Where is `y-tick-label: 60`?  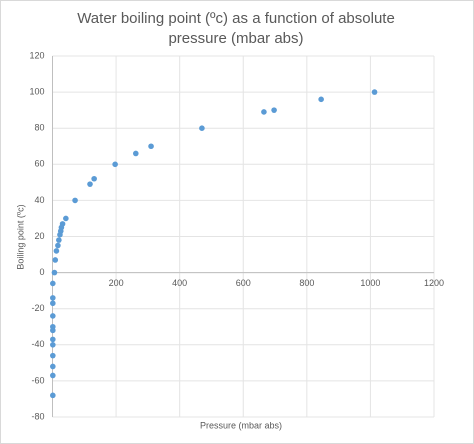
y-tick-label: 60 is located at coordinates (39, 164).